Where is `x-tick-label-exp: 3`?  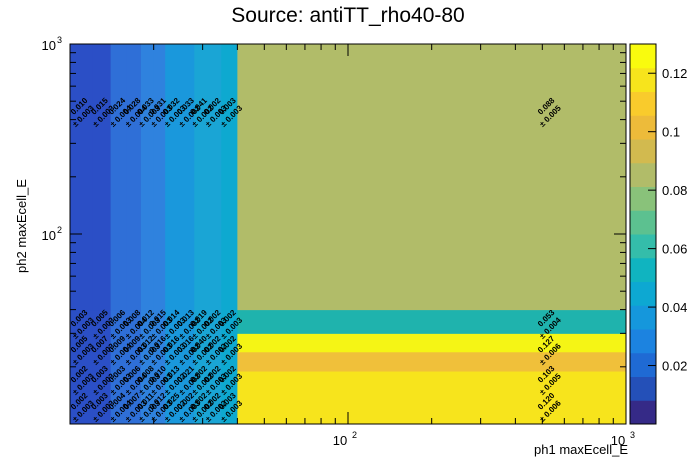
x-tick-label-exp: 3 is located at coordinates (632, 435).